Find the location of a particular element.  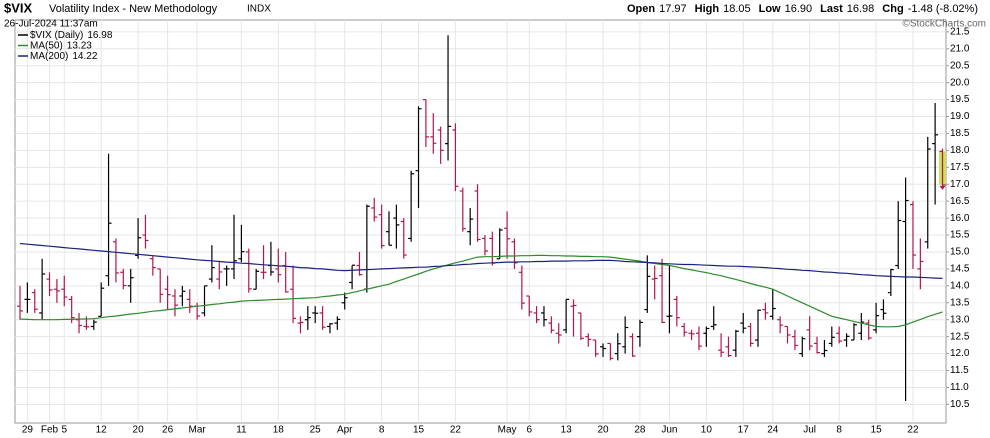

x-tick-label: Apr is located at coordinates (345, 430).